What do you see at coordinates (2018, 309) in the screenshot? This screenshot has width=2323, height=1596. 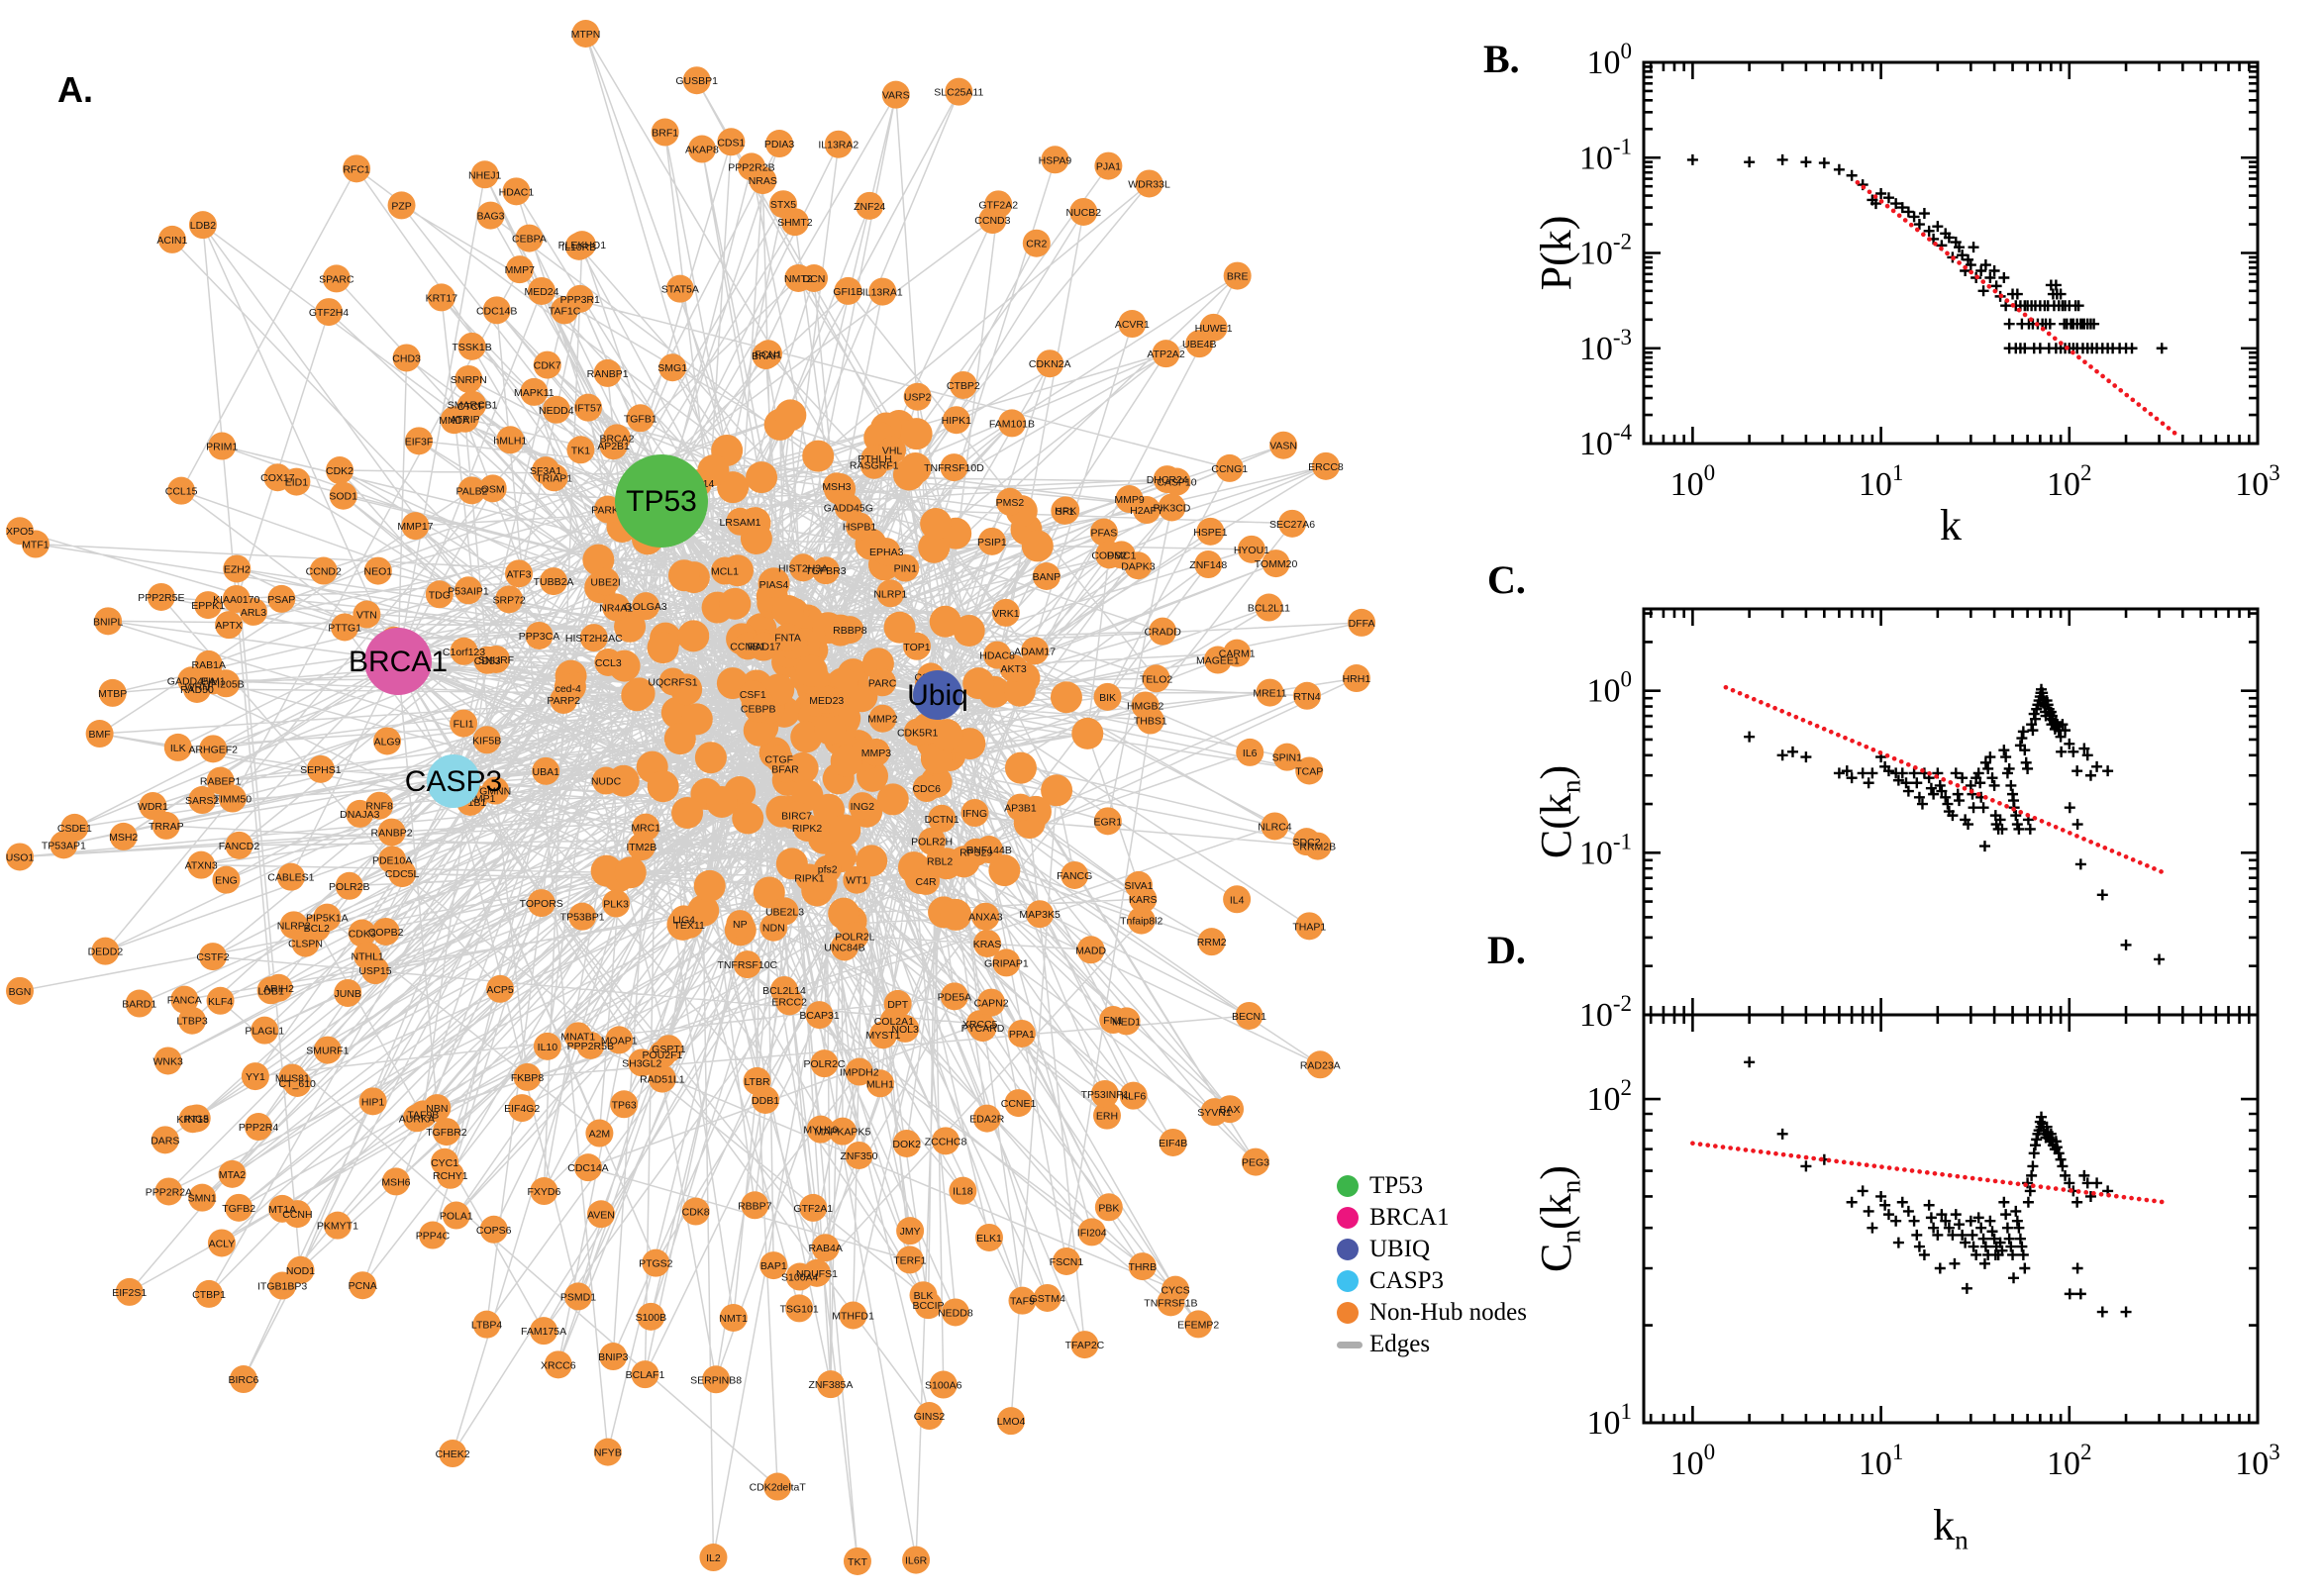 I see `fit-line-b` at bounding box center [2018, 309].